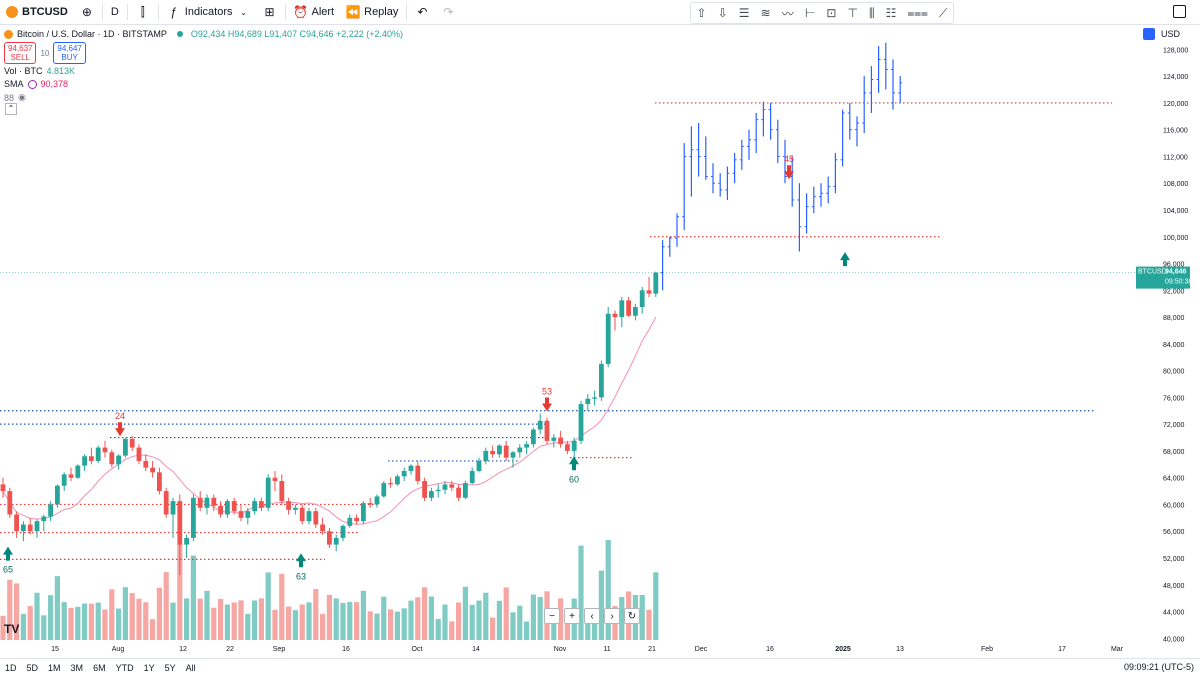  I want to click on price-tick-label: 104,000, so click(1175, 211).